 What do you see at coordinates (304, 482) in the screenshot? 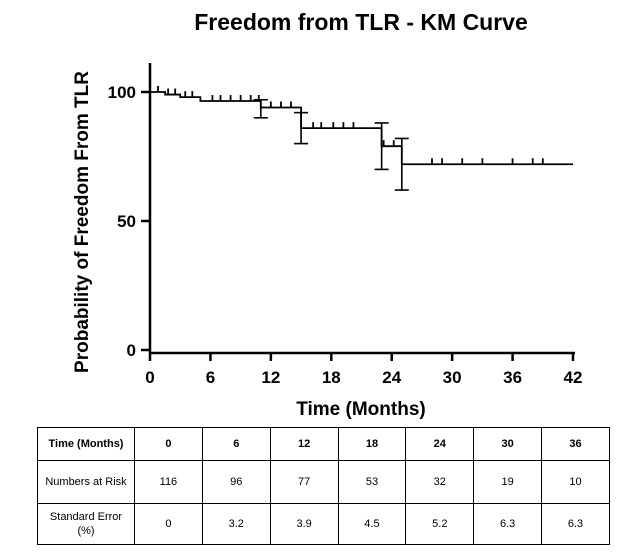
I see `table-cell: 77` at bounding box center [304, 482].